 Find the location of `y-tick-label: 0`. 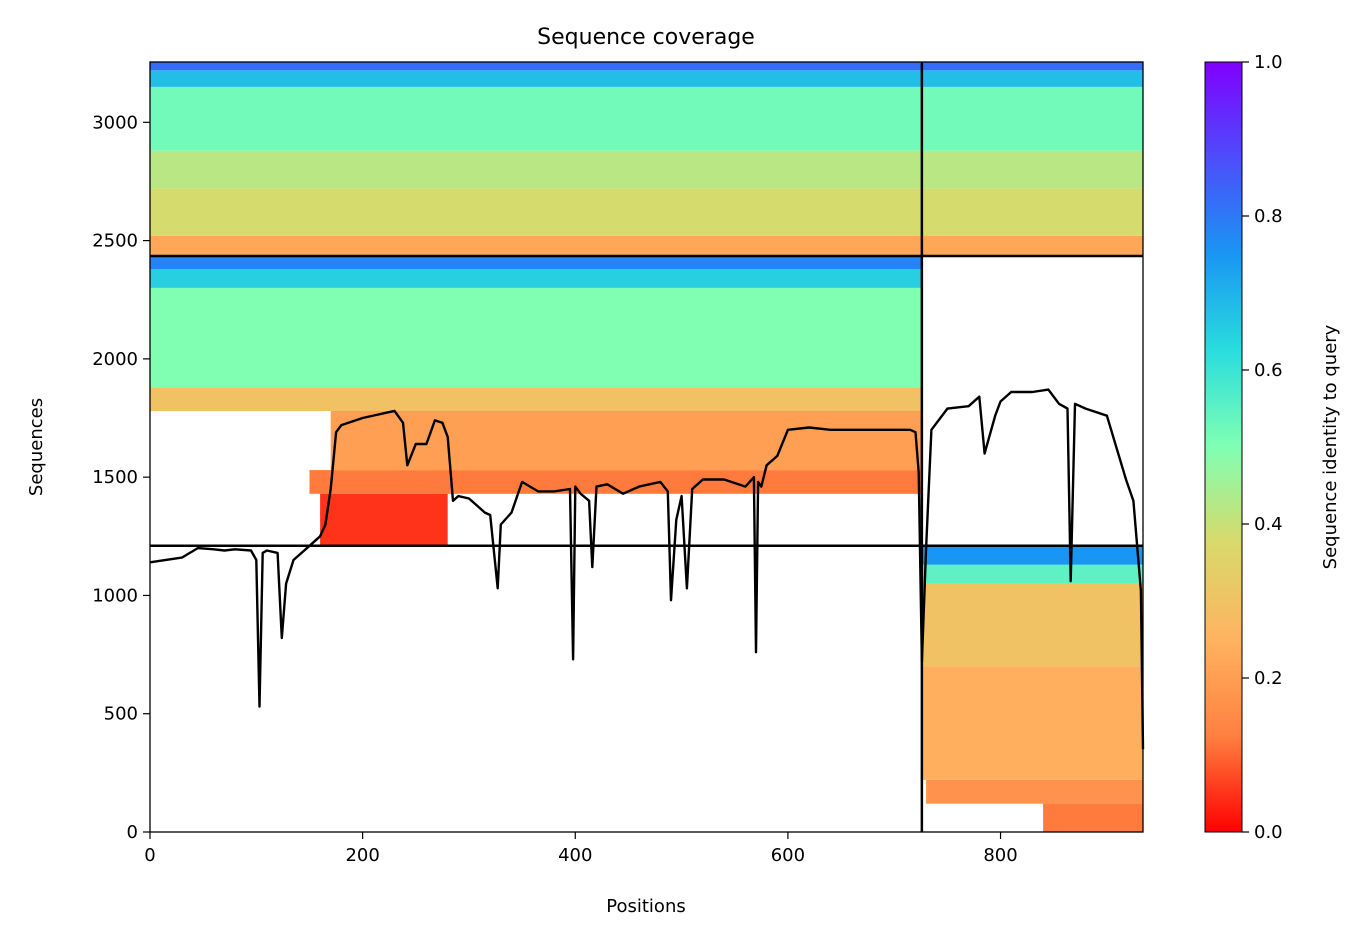

y-tick-label: 0 is located at coordinates (132, 832).